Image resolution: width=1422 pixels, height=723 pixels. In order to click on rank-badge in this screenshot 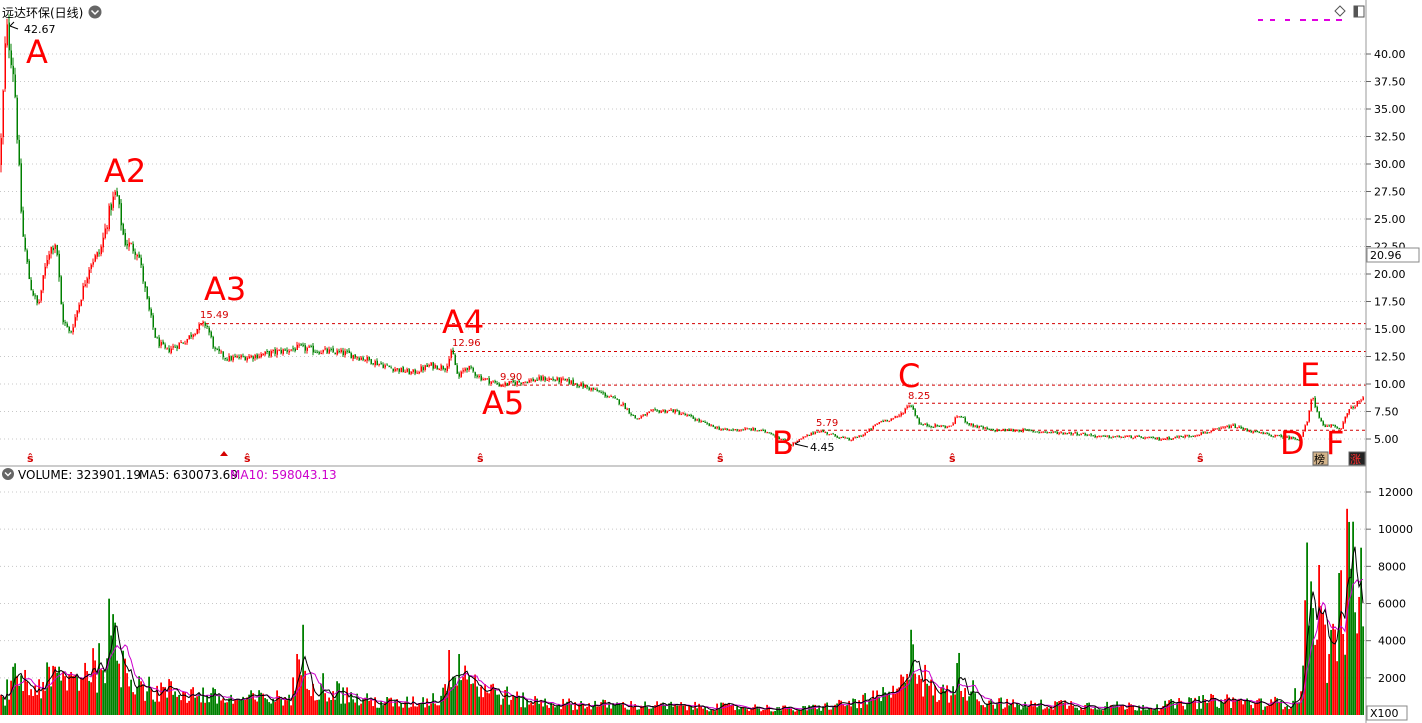, I will do `click(1320, 458)`.